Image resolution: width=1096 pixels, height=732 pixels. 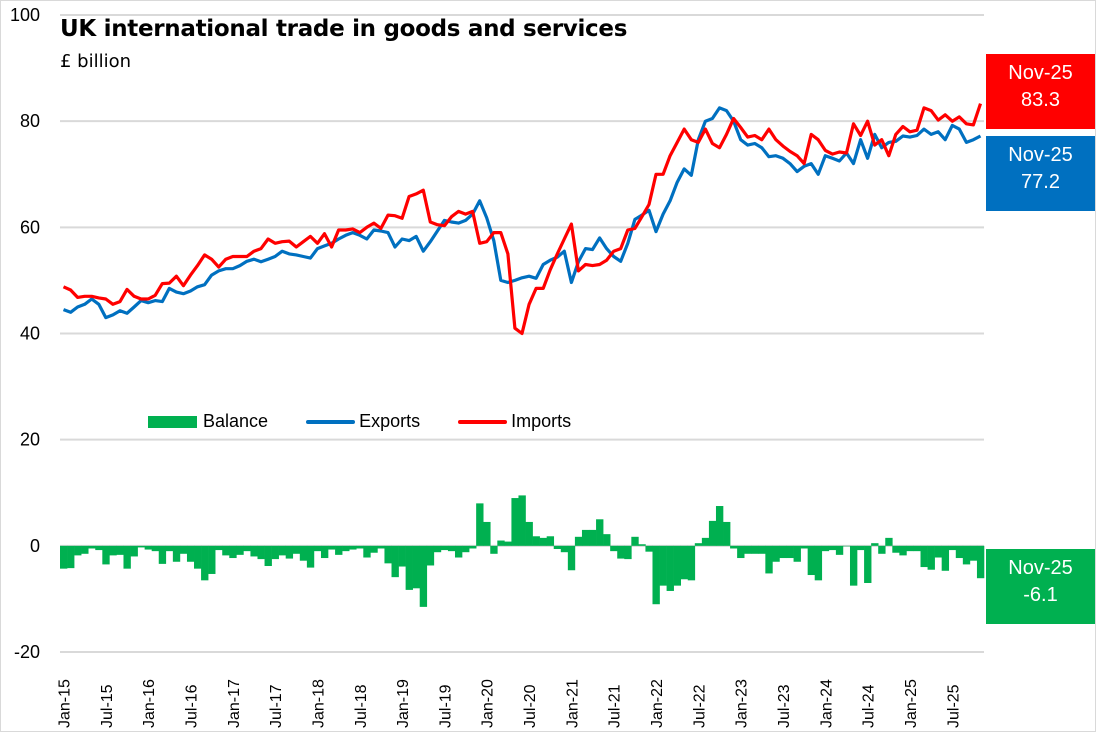 What do you see at coordinates (25, 15) in the screenshot?
I see `y-tick-label: 100` at bounding box center [25, 15].